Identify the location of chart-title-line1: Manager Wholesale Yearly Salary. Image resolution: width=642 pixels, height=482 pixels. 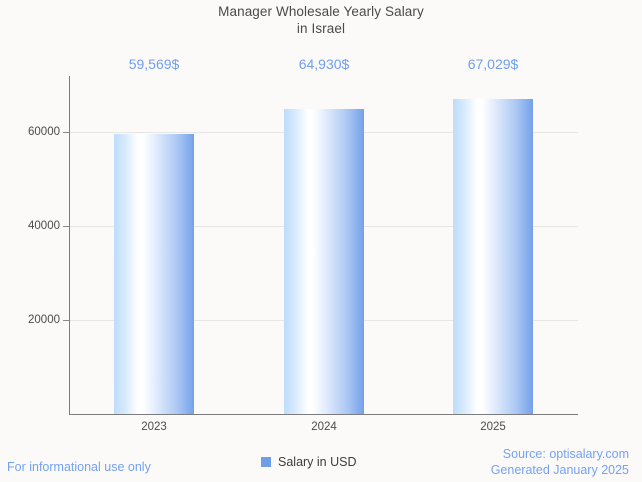
(321, 11).